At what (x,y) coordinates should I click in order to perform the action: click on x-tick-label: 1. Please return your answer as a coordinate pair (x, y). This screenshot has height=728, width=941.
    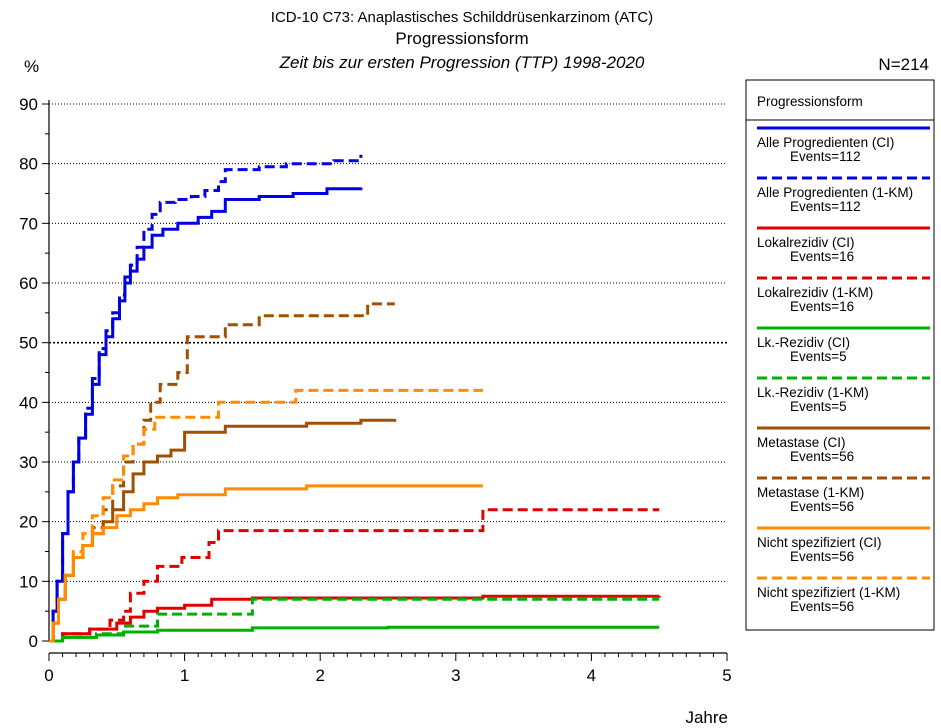
    Looking at the image, I should click on (184, 675).